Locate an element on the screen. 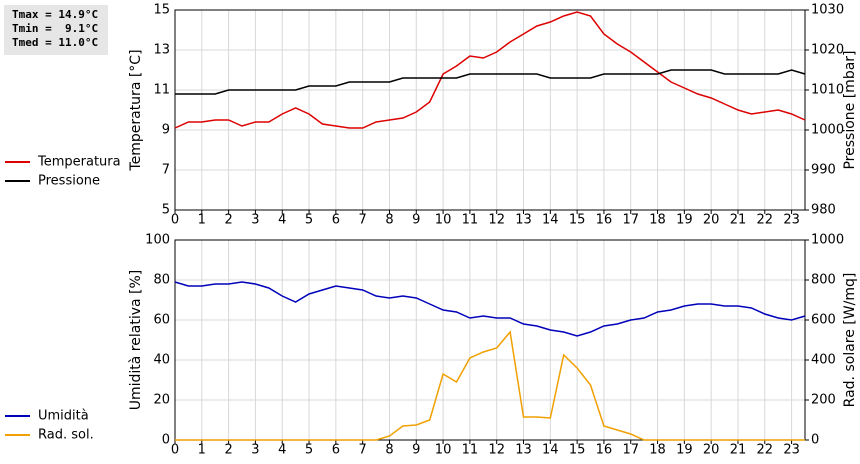 Image resolution: width=860 pixels, height=464 pixels. y2-axis-label: Pressione [mbar] is located at coordinates (850, 109).